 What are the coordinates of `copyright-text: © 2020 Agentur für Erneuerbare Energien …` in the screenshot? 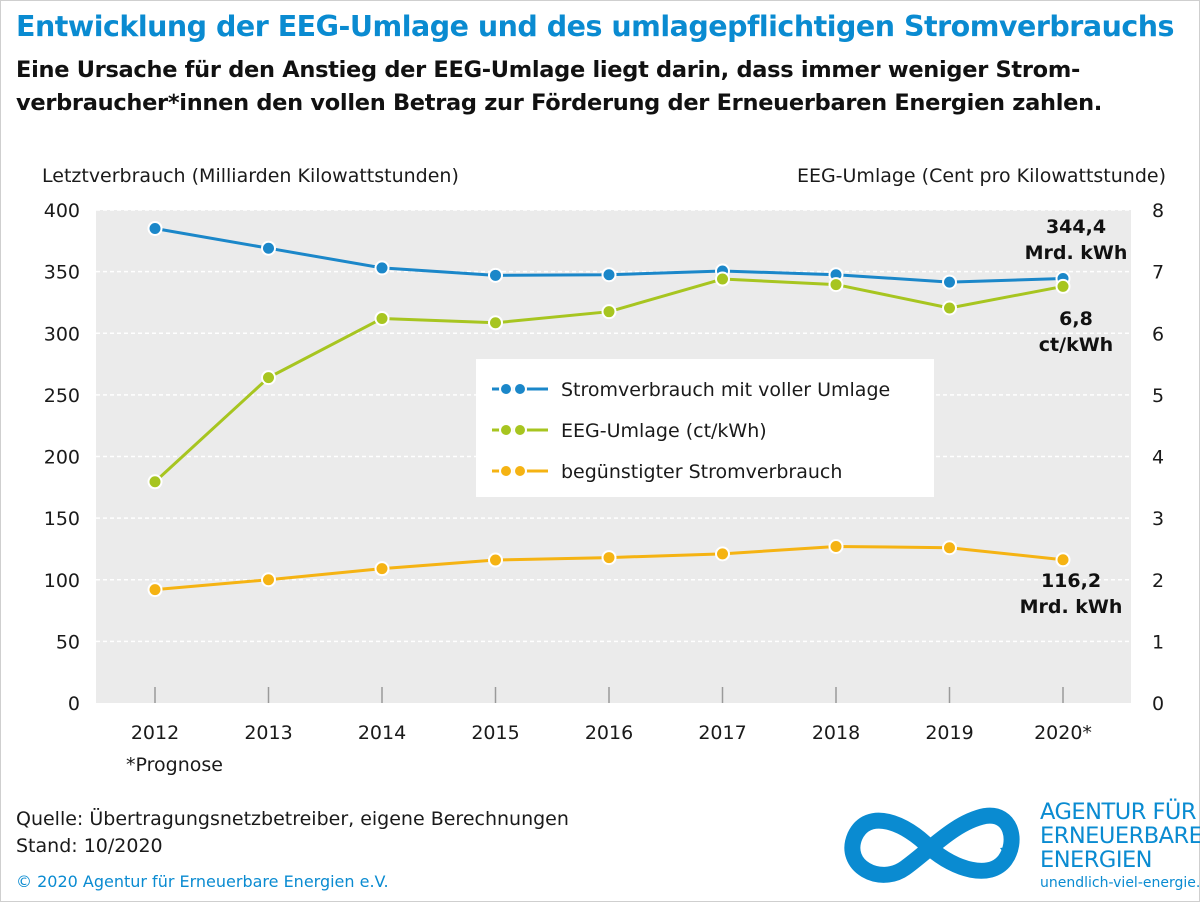 It's located at (202, 881).